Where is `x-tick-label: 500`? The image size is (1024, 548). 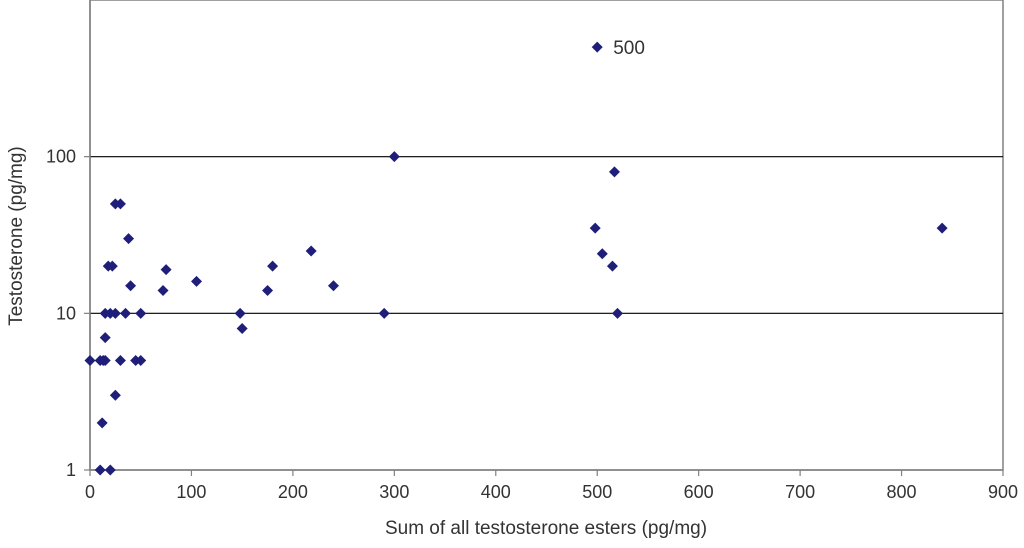 x-tick-label: 500 is located at coordinates (597, 492).